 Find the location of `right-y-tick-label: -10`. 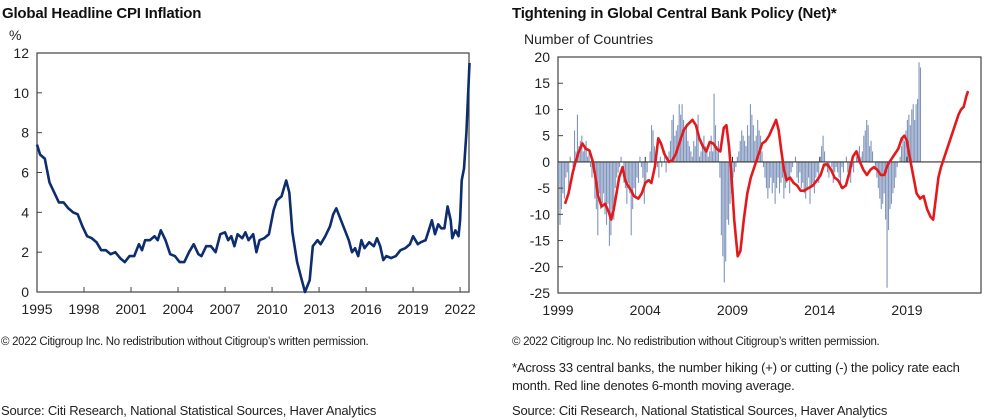

right-y-tick-label: -10 is located at coordinates (540, 214).